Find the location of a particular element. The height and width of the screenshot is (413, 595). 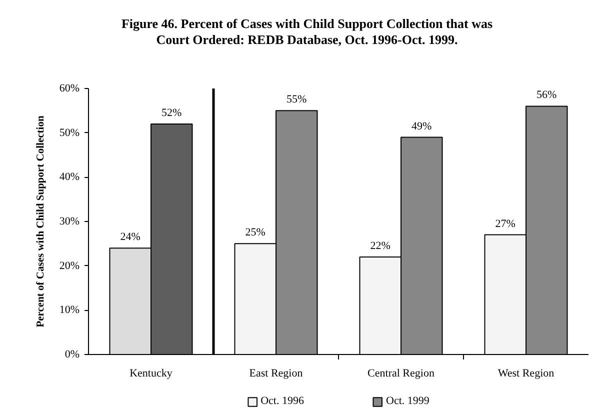

data-label: 52% is located at coordinates (172, 112).